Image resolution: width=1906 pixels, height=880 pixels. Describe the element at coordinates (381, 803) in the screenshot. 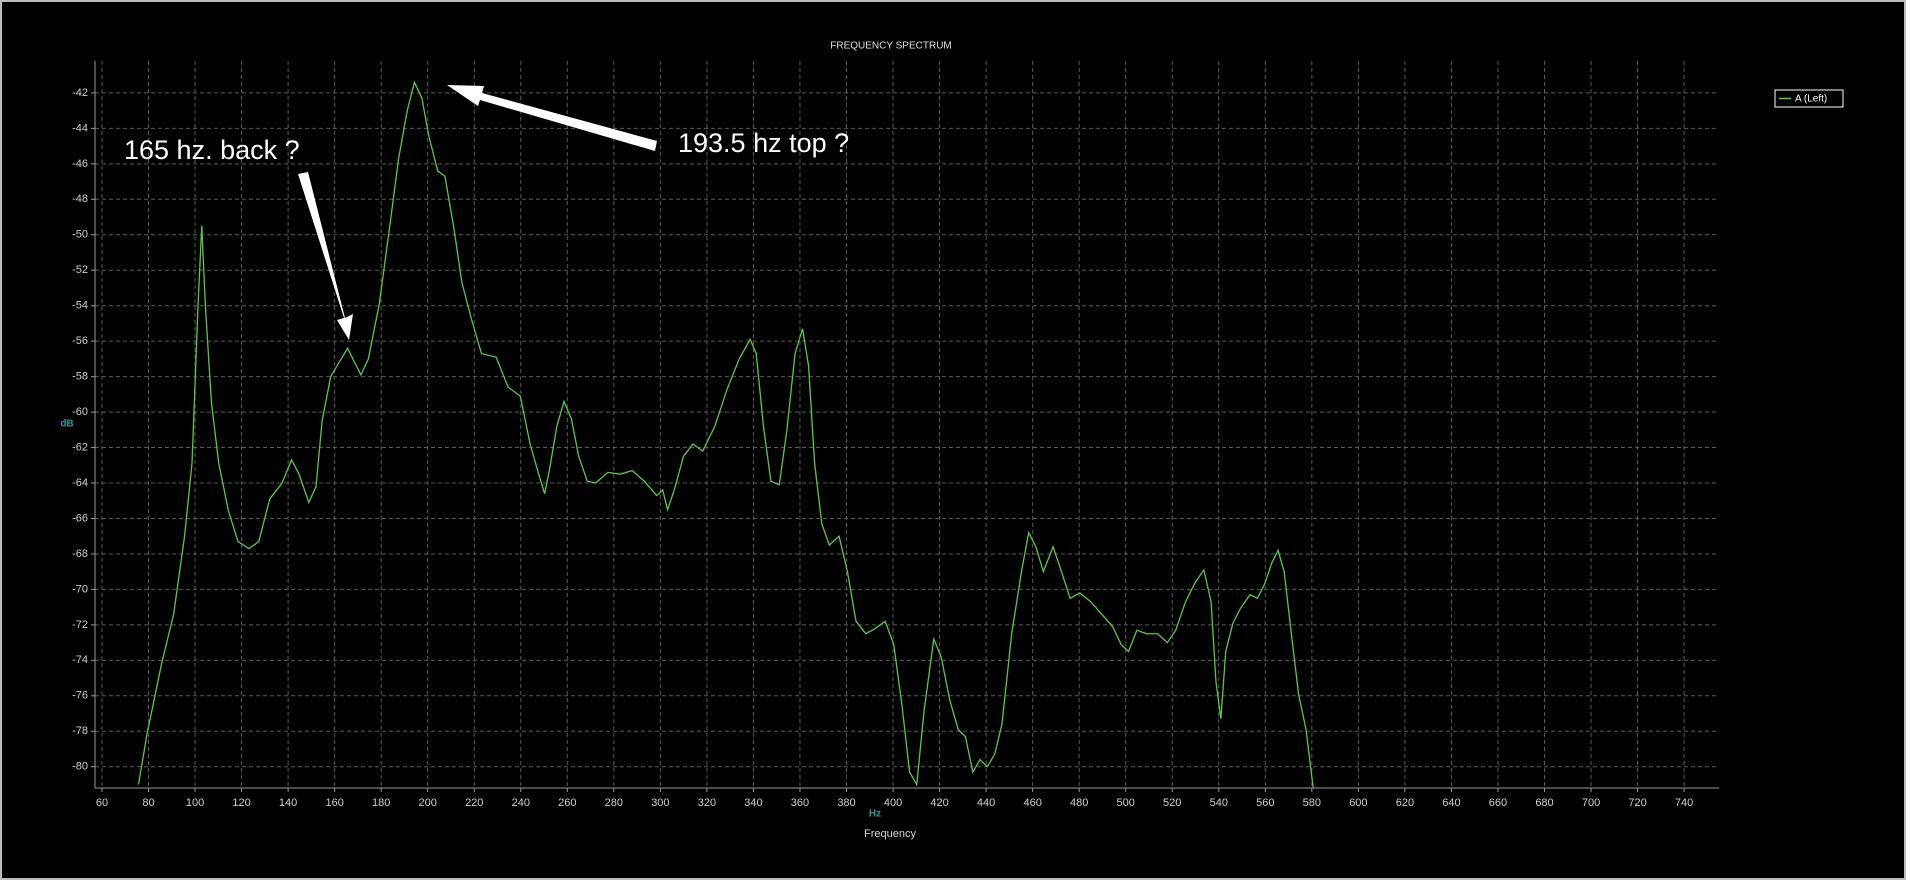

I see `x-tick-label: 180` at that location.